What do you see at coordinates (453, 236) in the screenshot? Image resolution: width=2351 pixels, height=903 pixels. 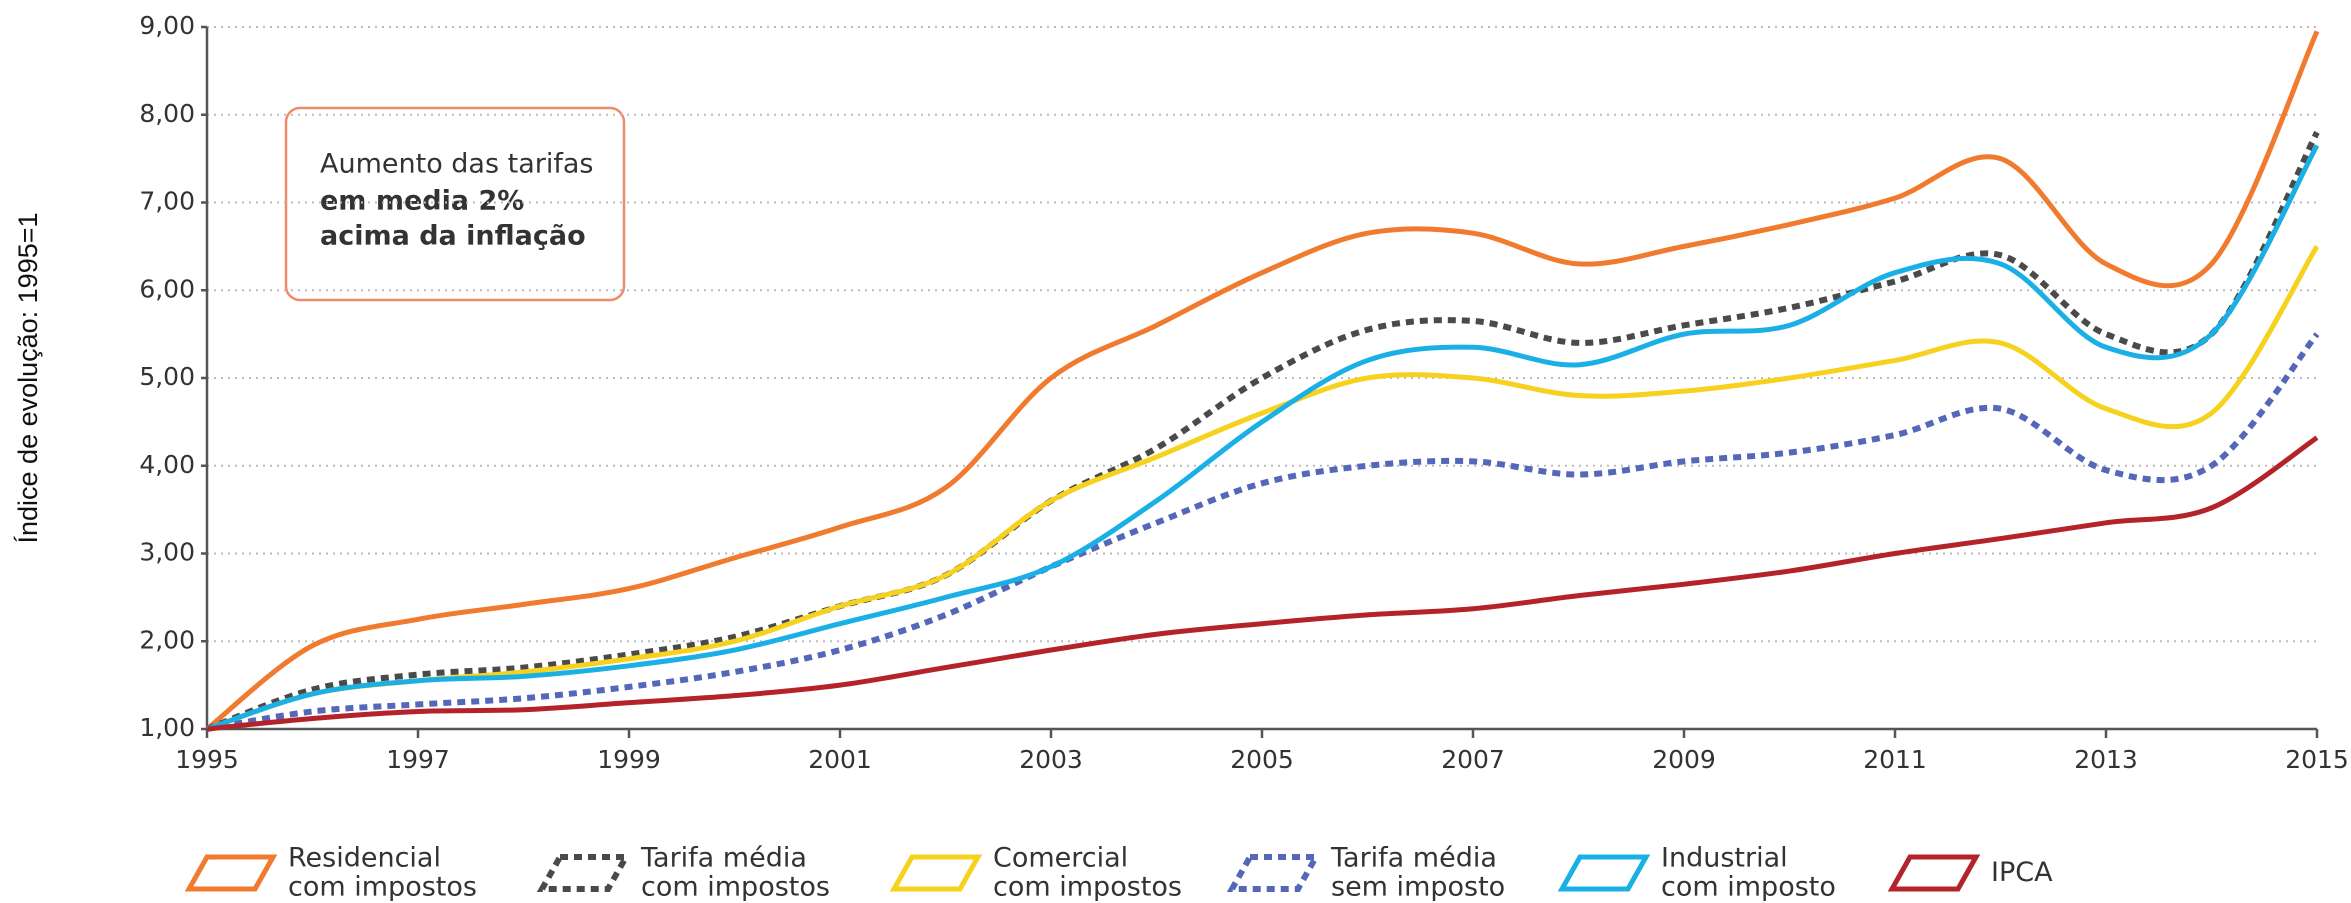 I see `annotation-text: acima da inflação` at bounding box center [453, 236].